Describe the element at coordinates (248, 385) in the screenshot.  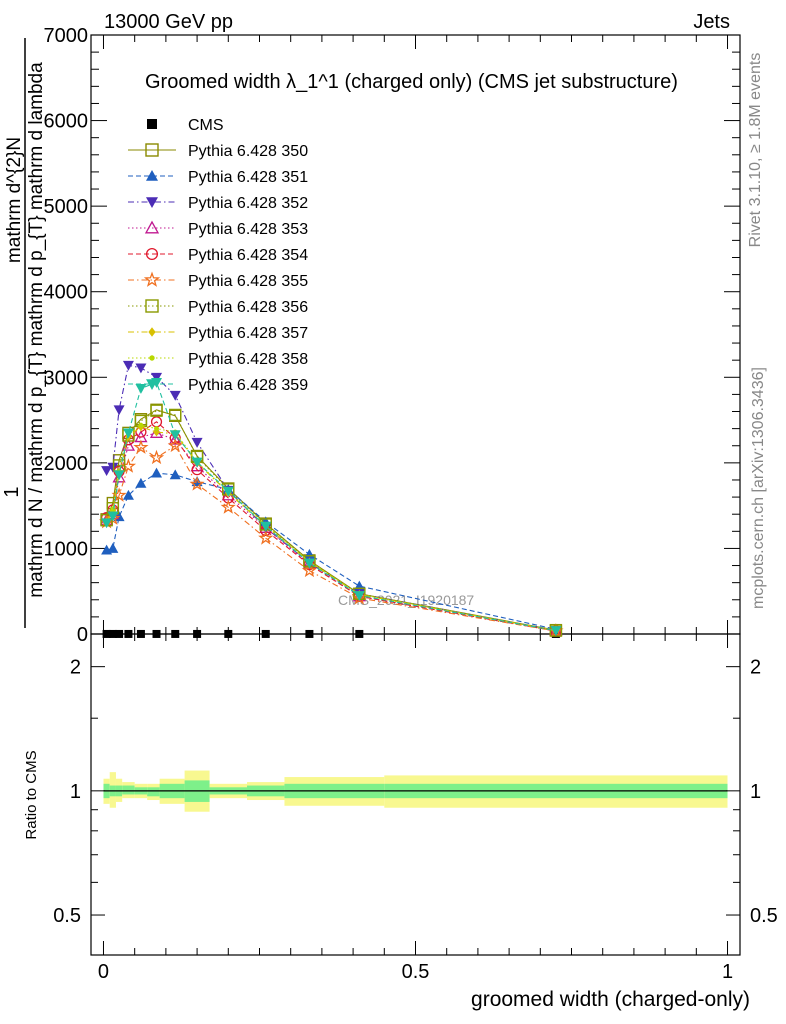
I see `legend-label: Pythia 6.428 359` at that location.